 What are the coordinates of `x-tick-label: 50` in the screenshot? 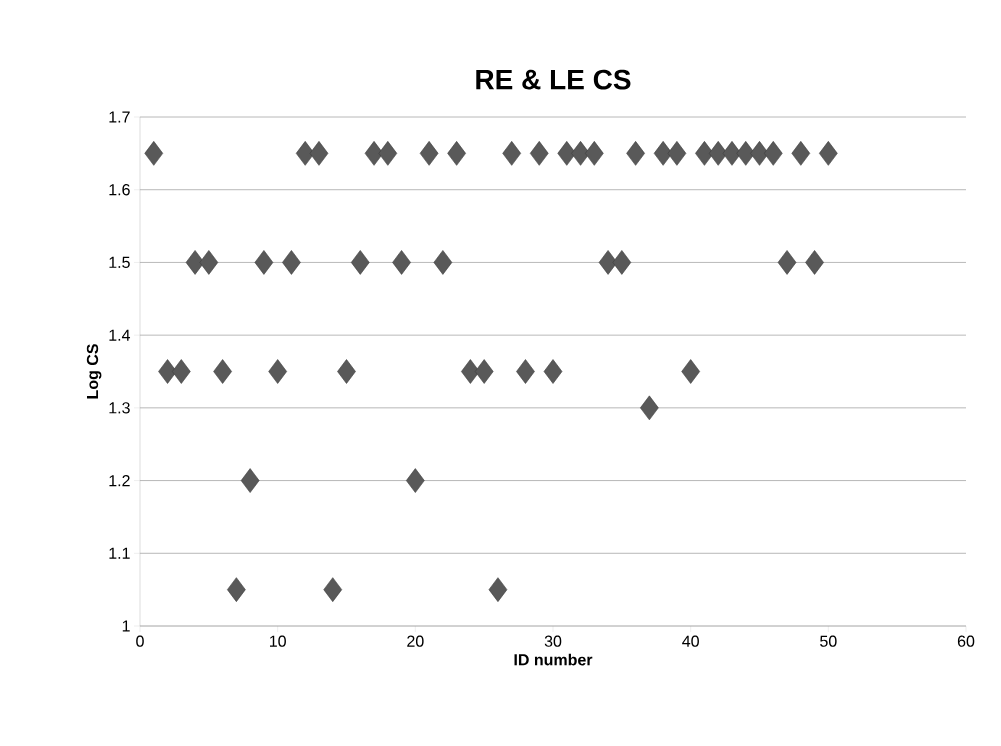 It's located at (828, 641).